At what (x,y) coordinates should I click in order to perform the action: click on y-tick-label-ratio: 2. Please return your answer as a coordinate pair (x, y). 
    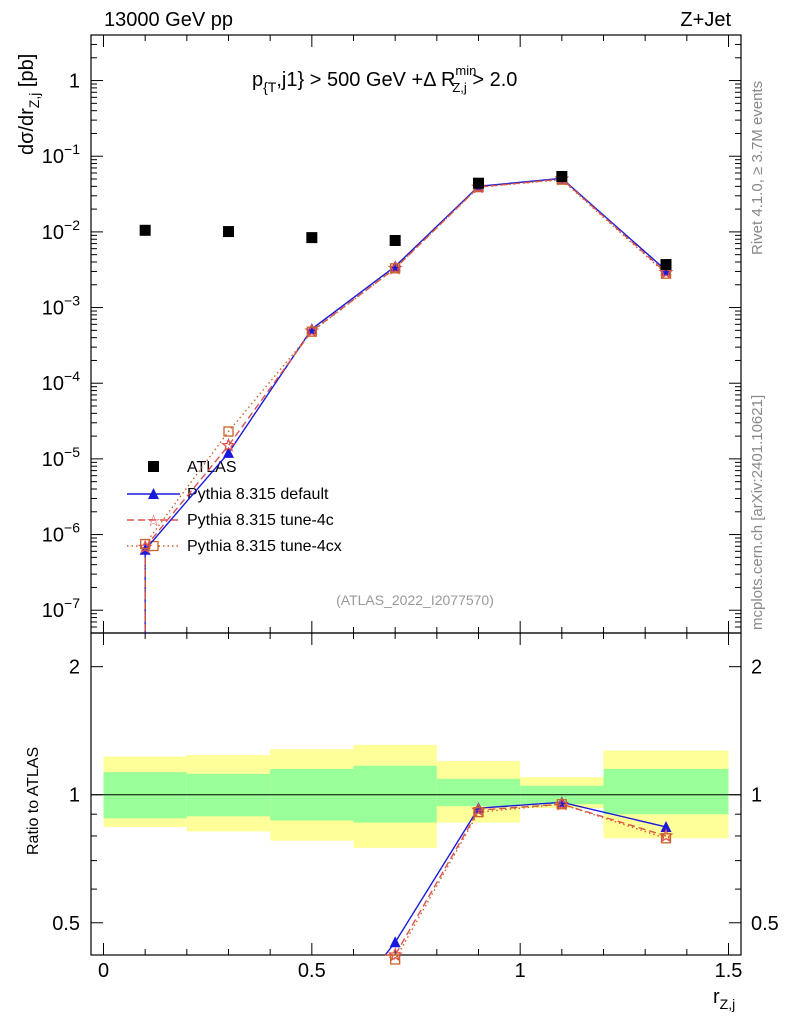
    Looking at the image, I should click on (74, 668).